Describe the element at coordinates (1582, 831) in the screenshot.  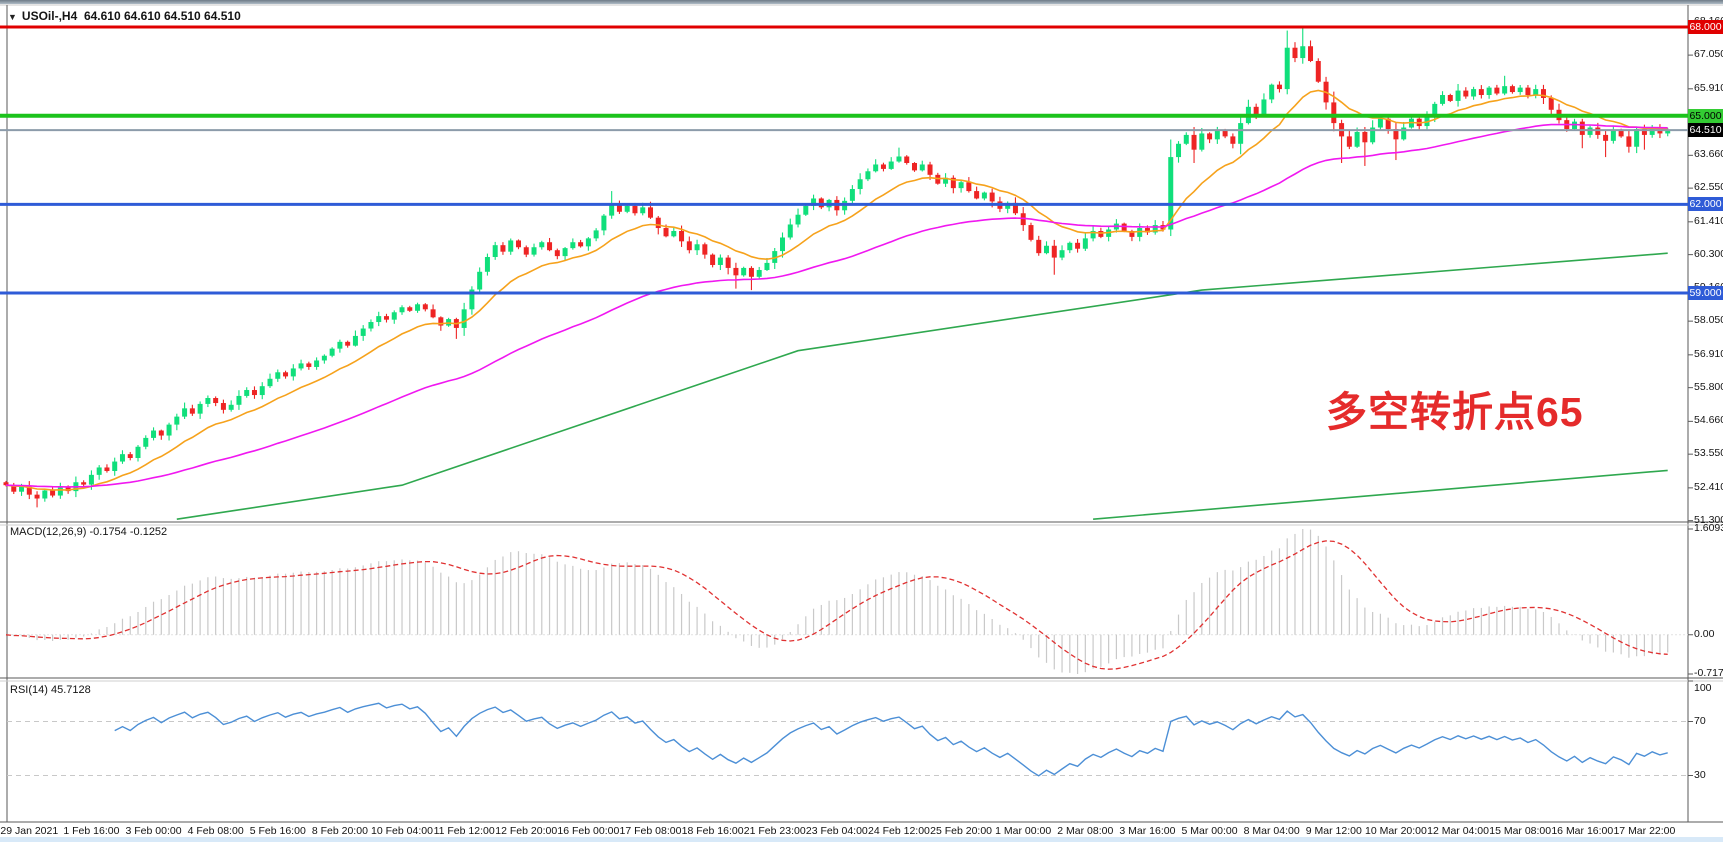
I see `time-tick-label: 16 Mar 16:00` at that location.